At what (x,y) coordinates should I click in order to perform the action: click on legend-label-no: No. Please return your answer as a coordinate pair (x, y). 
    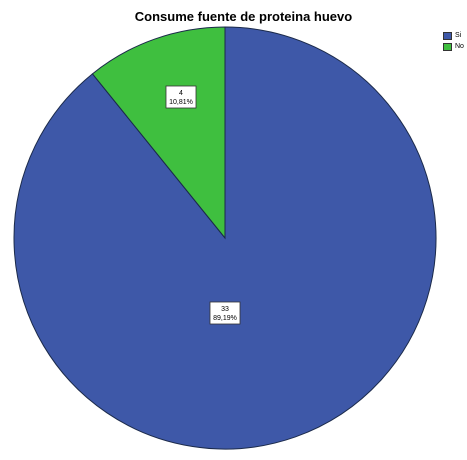
    Looking at the image, I should click on (459, 46).